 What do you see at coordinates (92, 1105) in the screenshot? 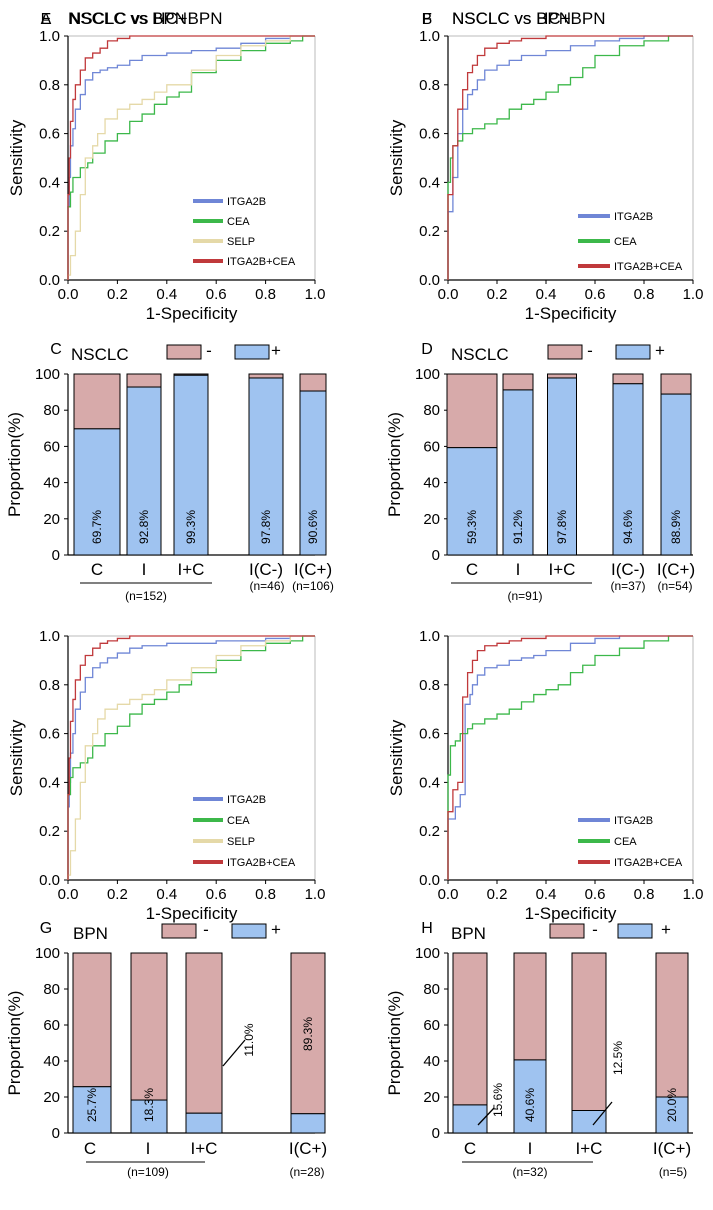
I see `bar-value-label: 25.7%` at bounding box center [92, 1105].